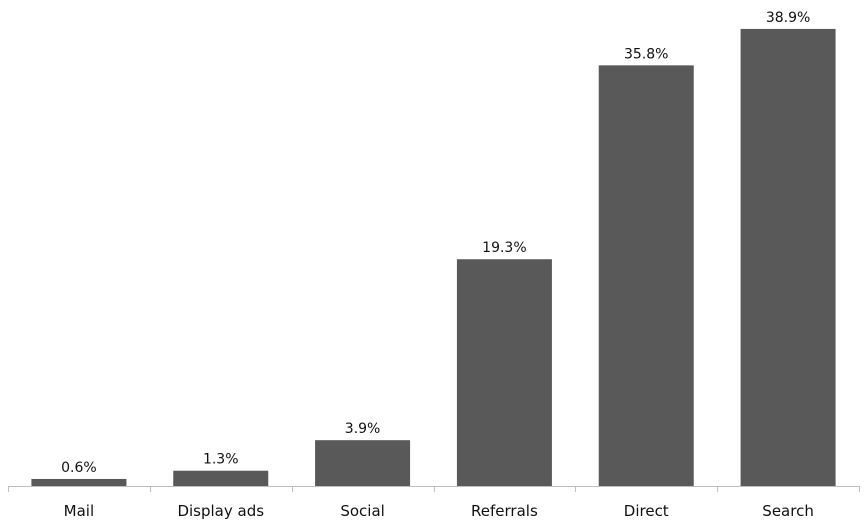 The height and width of the screenshot is (526, 867). I want to click on bar-direct, so click(646, 275).